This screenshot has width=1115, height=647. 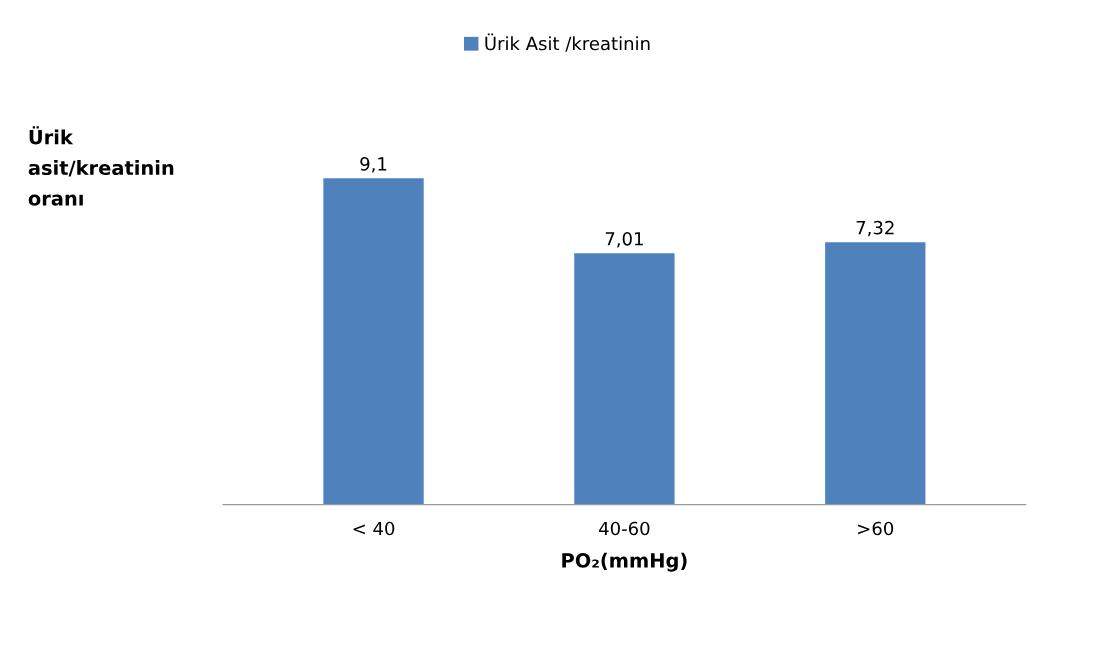 I want to click on data-label: 9,1, so click(x=373, y=165).